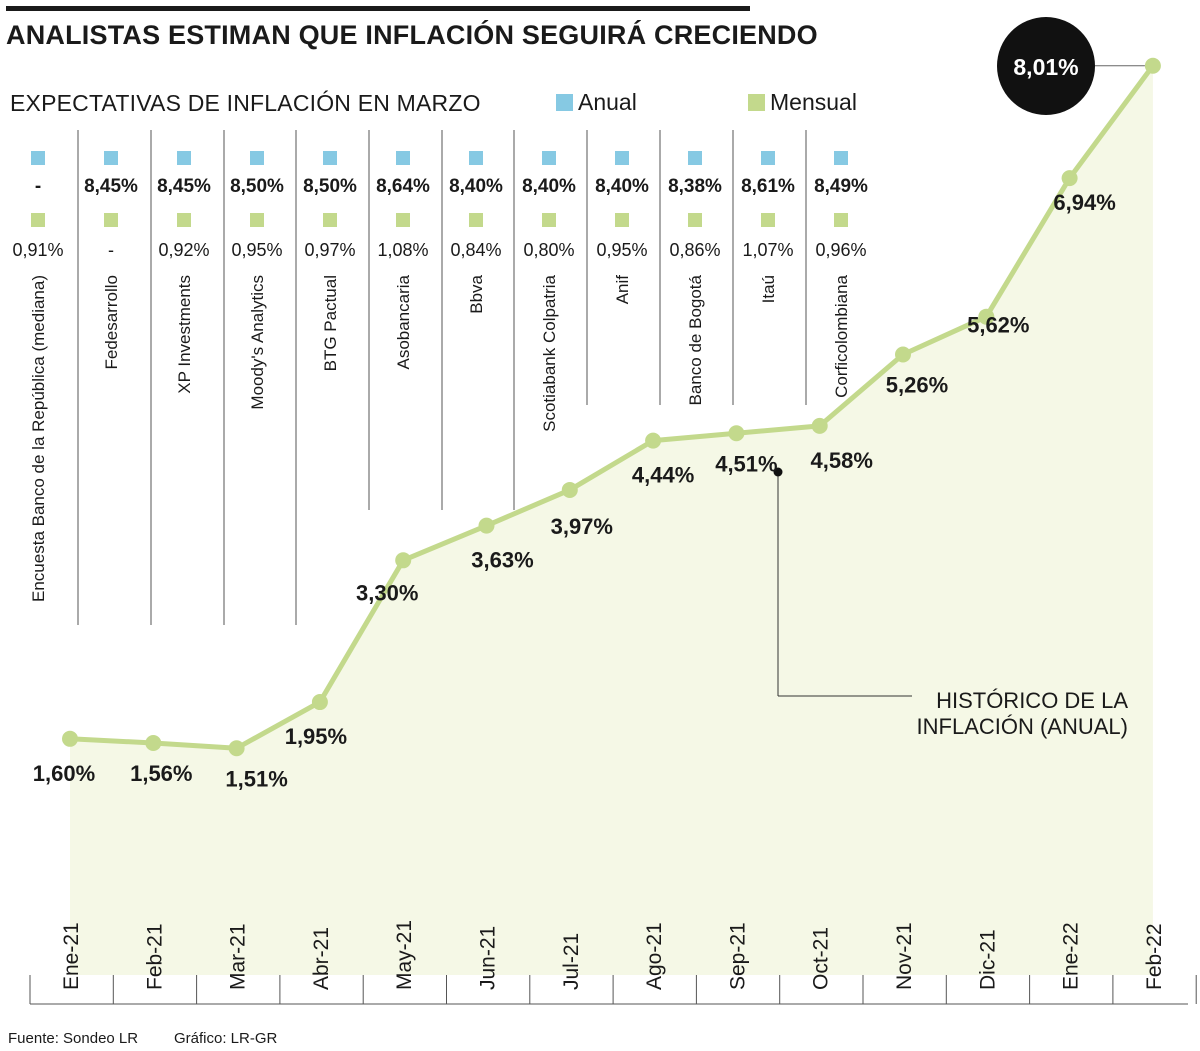 The image size is (1200, 1051). I want to click on x-tick-label: Ene-22, so click(1071, 956).